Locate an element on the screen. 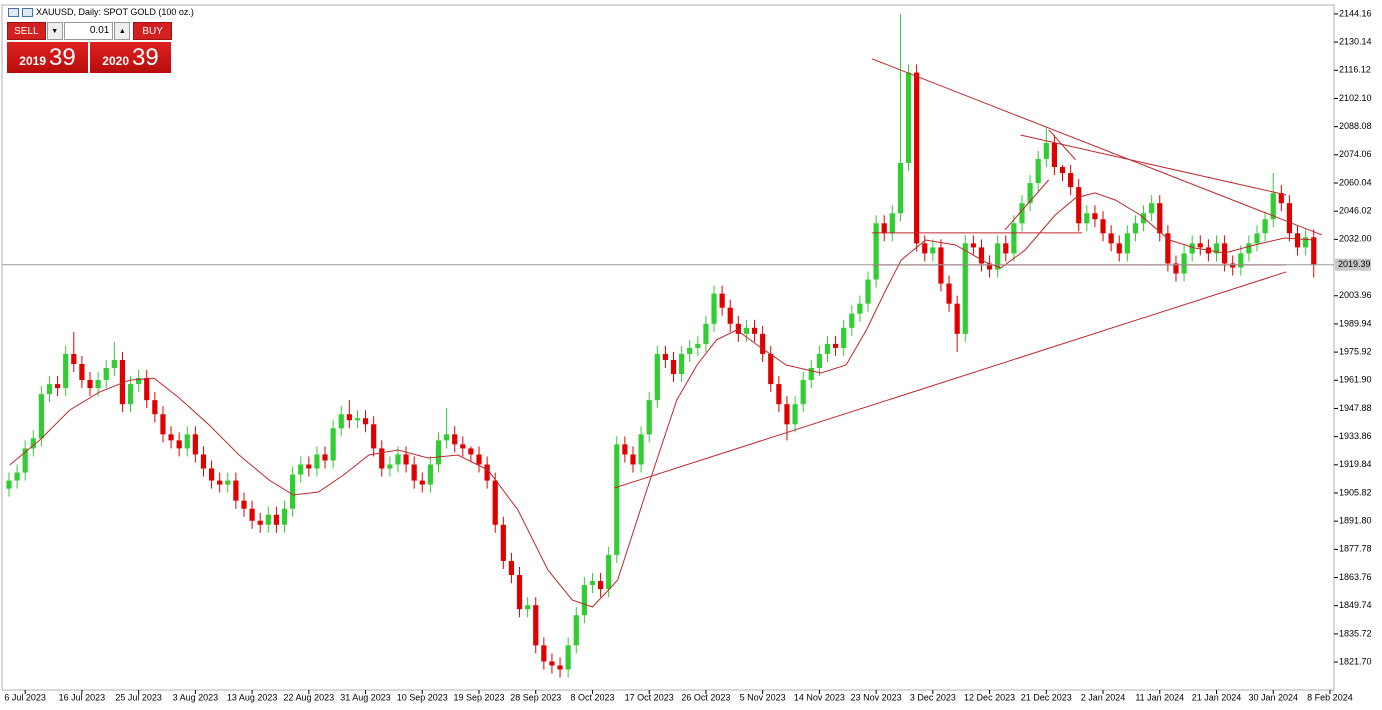 The image size is (1382, 710). lot-up: ▲ is located at coordinates (122, 31).